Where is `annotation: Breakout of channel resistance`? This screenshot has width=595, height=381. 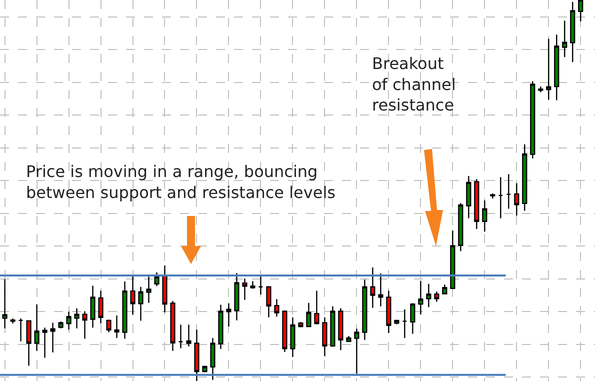
annotation: Breakout of channel resistance is located at coordinates (414, 84).